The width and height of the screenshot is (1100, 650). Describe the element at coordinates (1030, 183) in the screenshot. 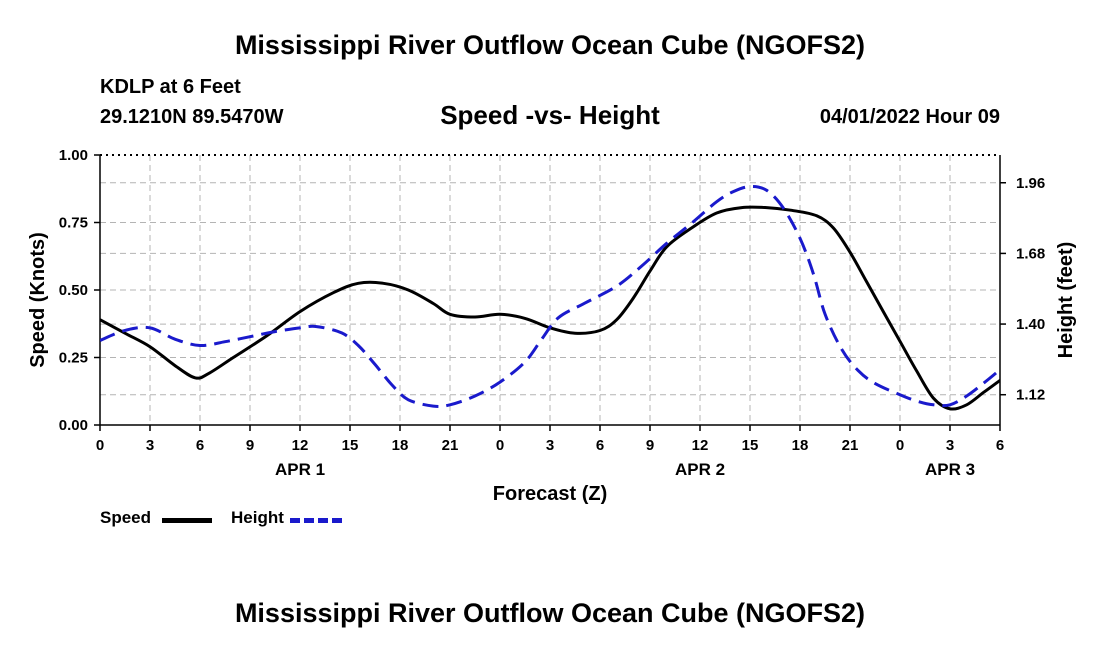

I see `y2-tick-label-3: 1.96` at that location.